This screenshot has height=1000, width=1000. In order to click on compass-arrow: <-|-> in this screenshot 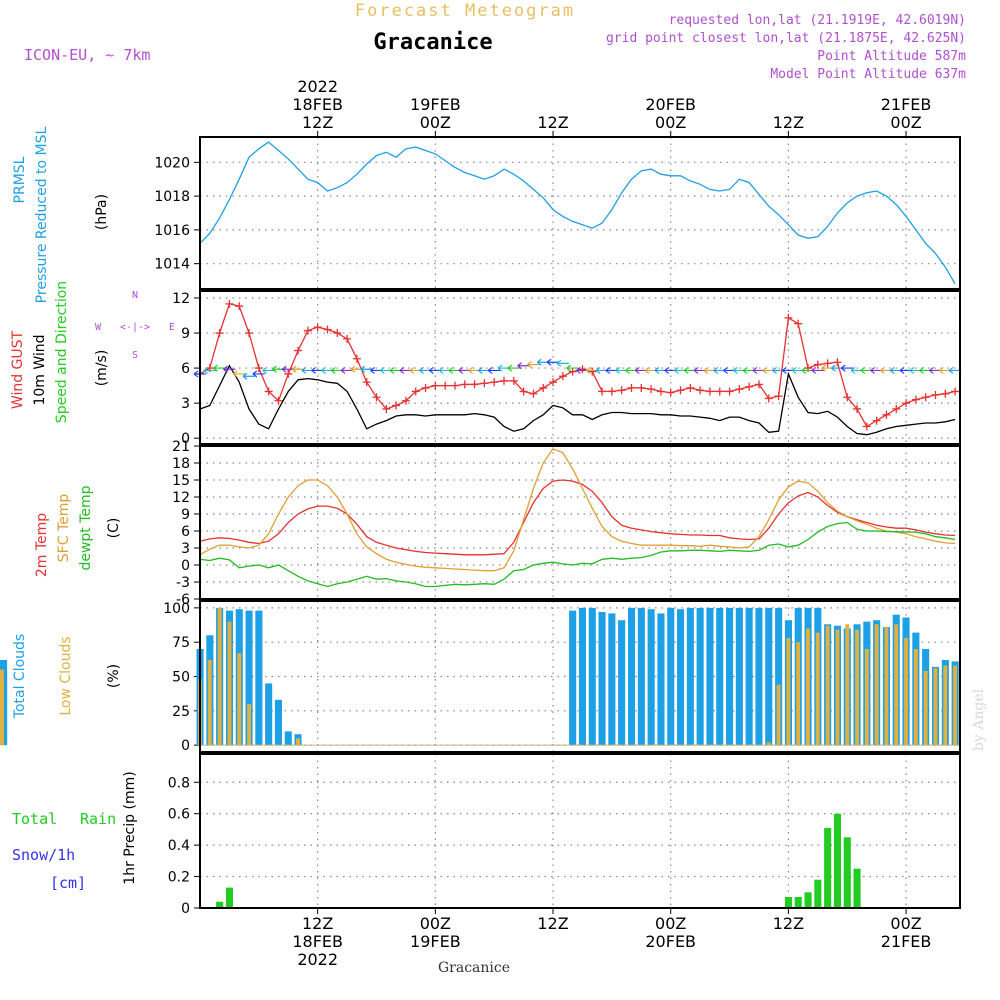, I will do `click(135, 327)`.